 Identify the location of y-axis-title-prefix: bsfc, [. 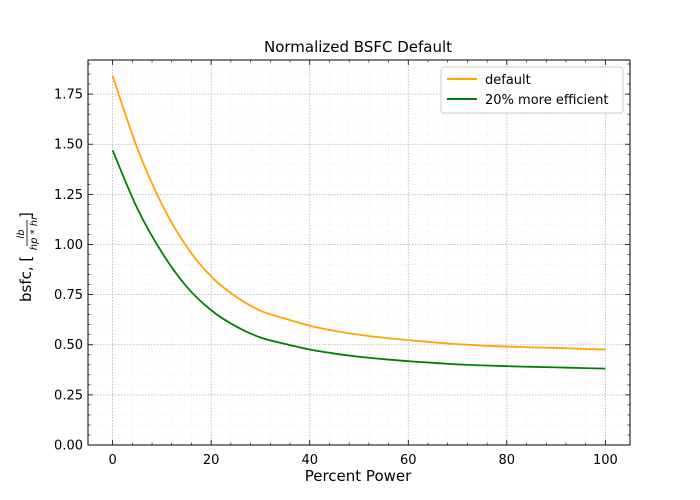
(26, 279).